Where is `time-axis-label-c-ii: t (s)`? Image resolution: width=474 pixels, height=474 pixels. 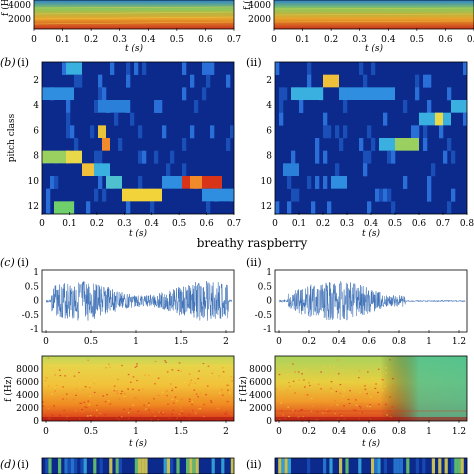
time-axis-label-c-ii: t (s) is located at coordinates (371, 443).